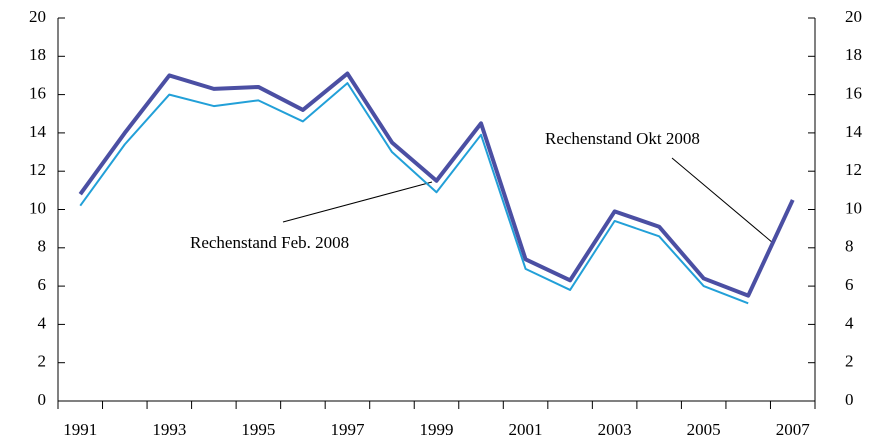  I want to click on x-tick-label: 1997, so click(347, 429).